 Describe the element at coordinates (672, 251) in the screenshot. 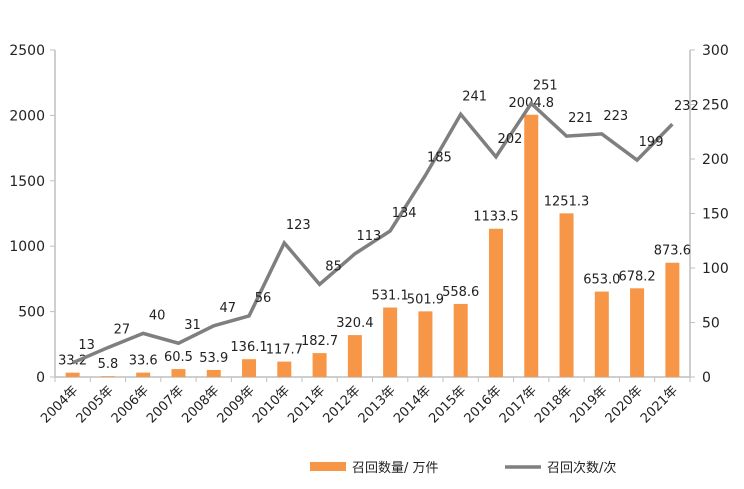

I see `bar-data-label: 873.6` at that location.